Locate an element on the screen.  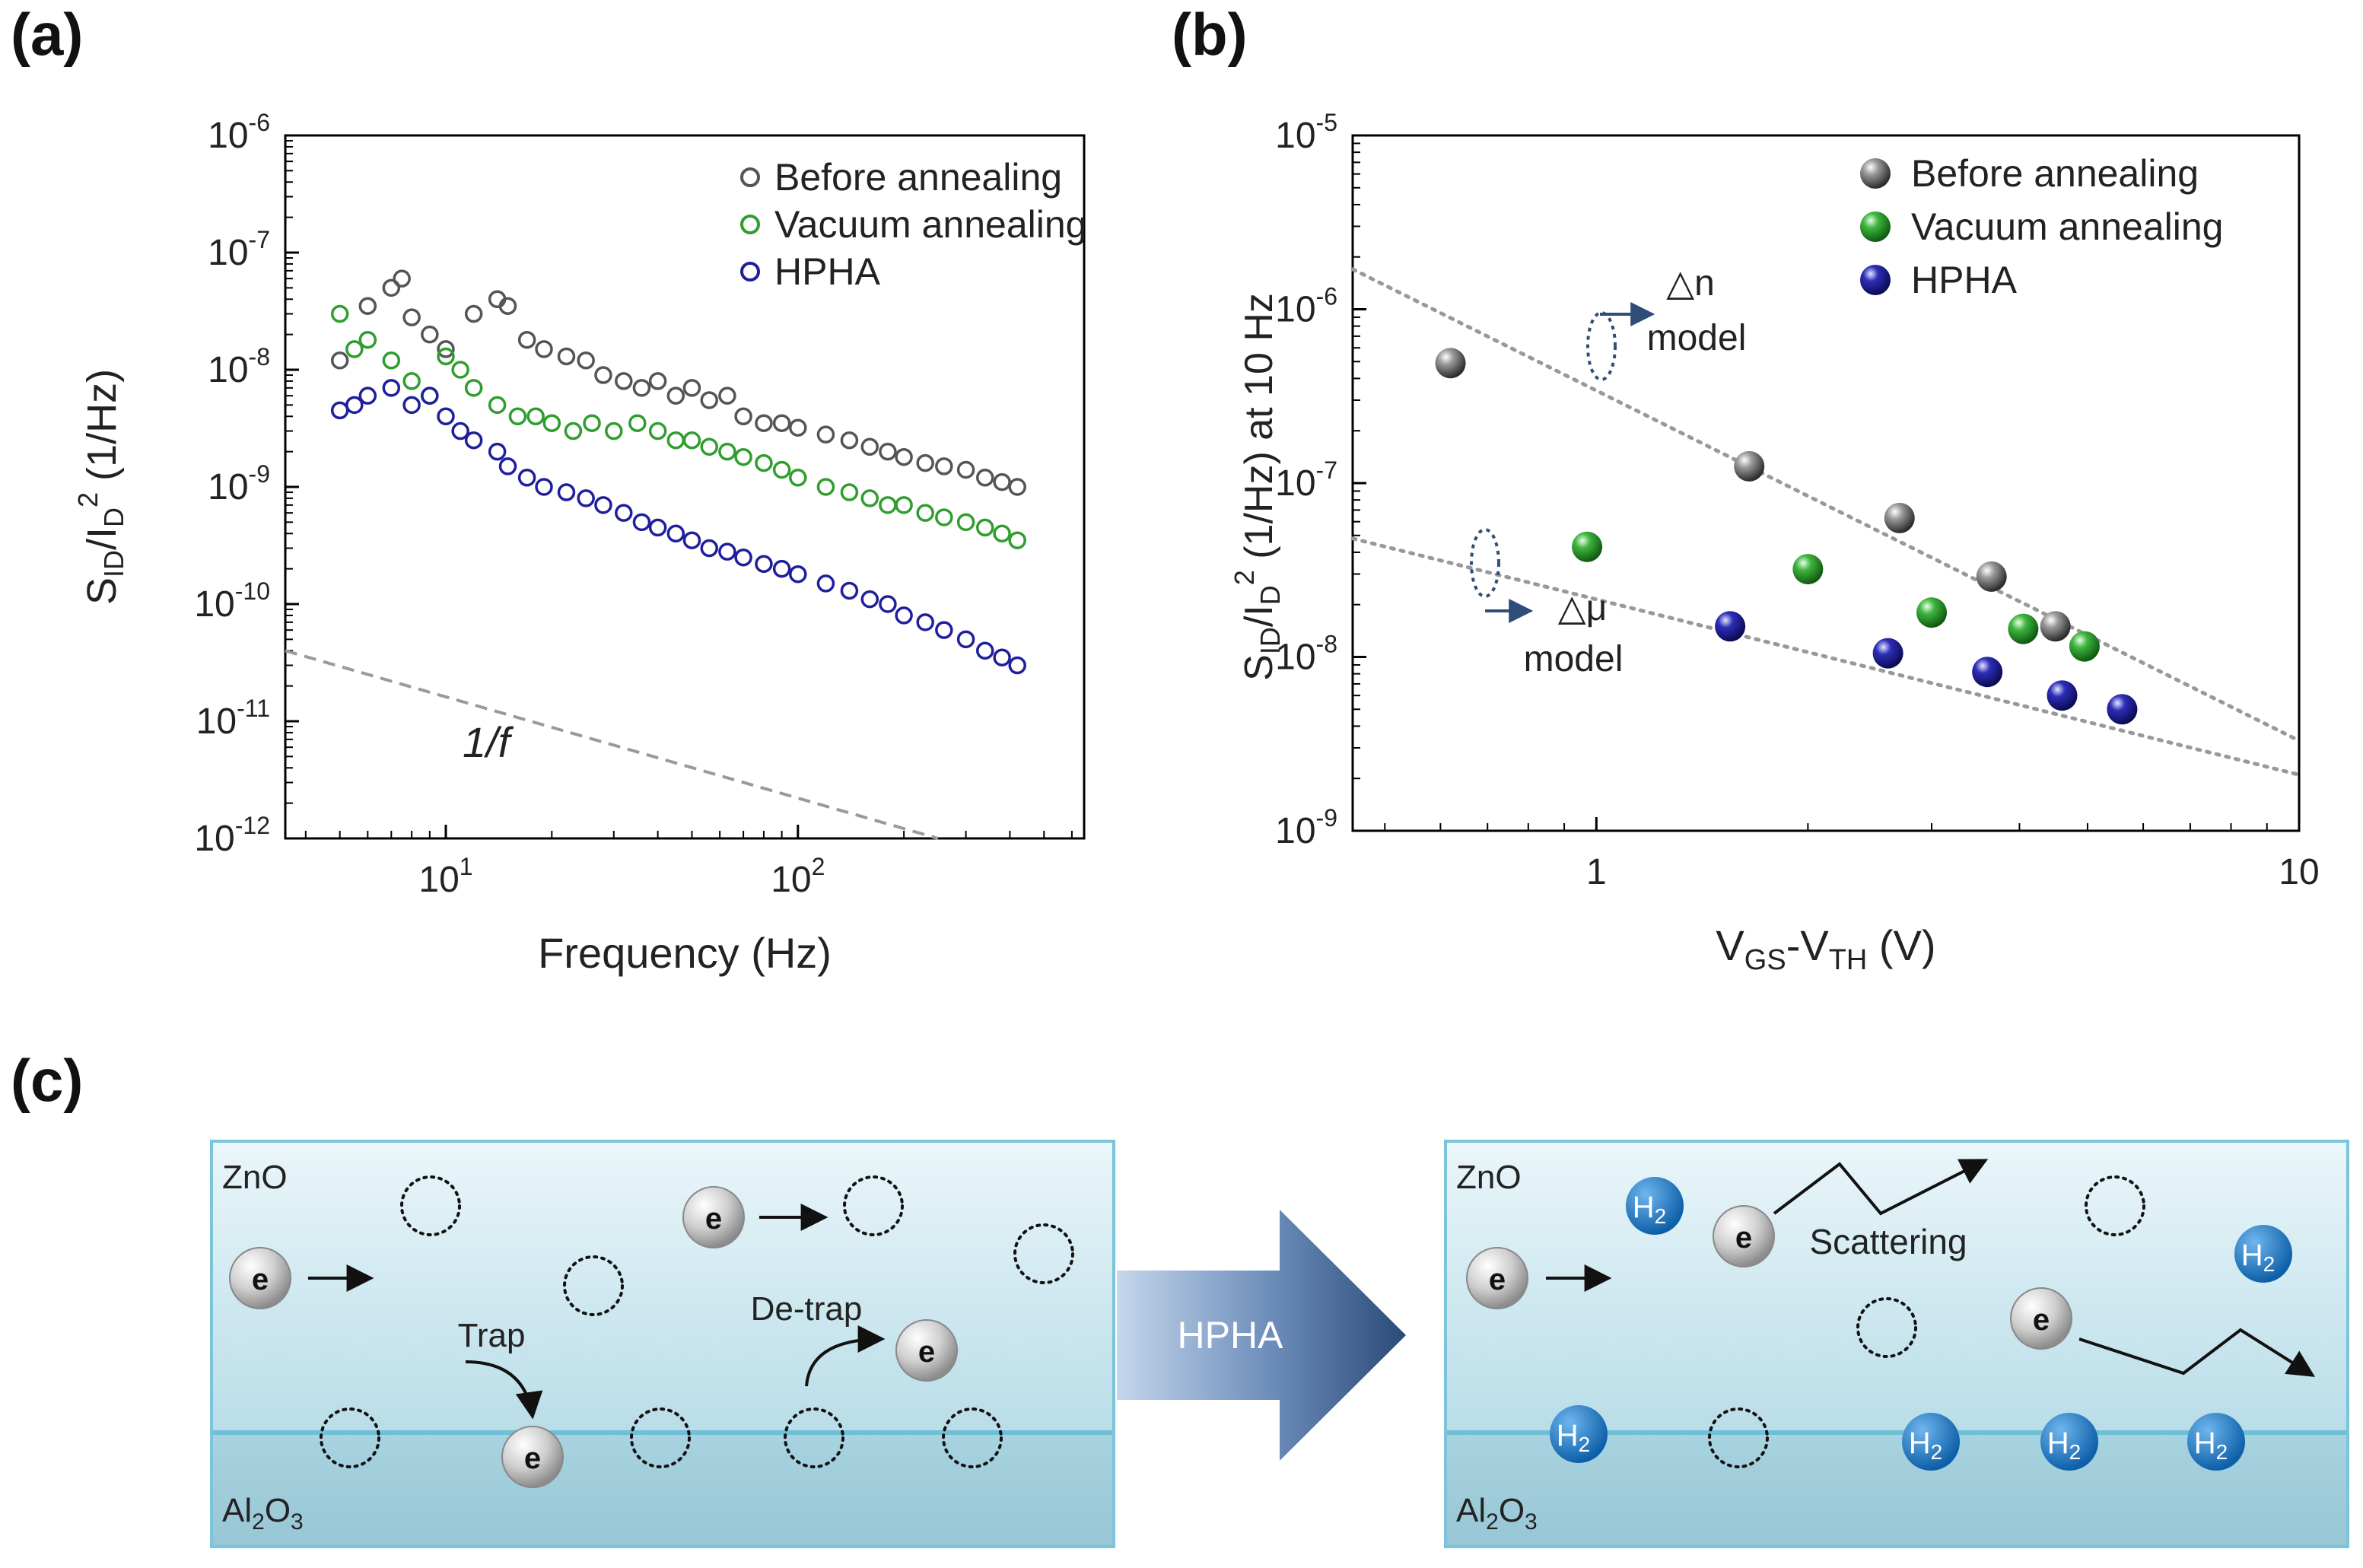
chart-a-points is located at coordinates (678, 472).